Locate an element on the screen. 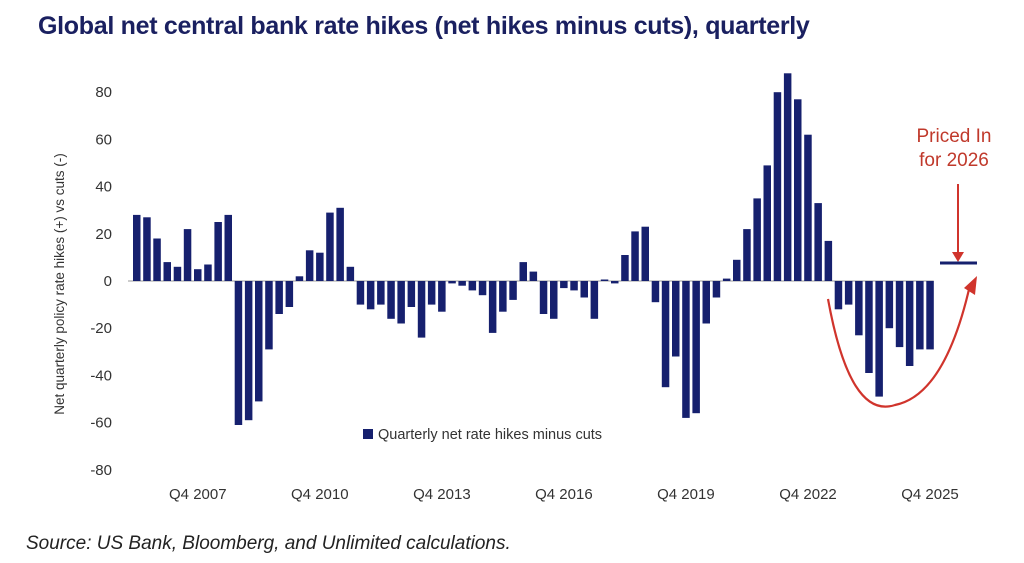 The width and height of the screenshot is (1024, 563). y-tick-label: 40 is located at coordinates (103, 187).